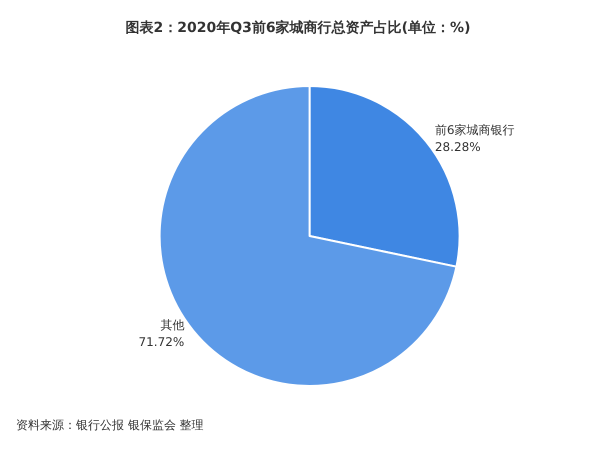 The image size is (596, 449). I want to click on slice-label: 其他, so click(172, 325).